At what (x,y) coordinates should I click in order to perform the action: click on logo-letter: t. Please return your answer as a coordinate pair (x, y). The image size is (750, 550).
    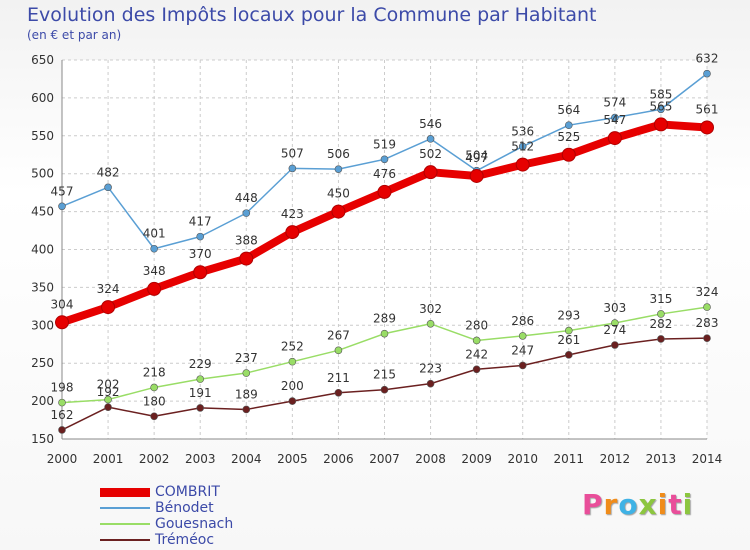
    Looking at the image, I should click on (675, 504).